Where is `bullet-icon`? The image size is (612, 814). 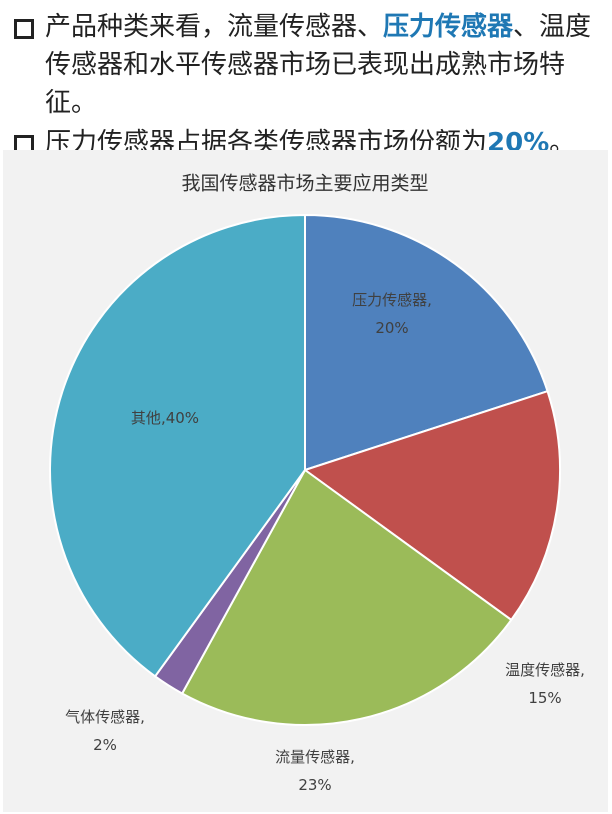 bullet-icon is located at coordinates (24, 29).